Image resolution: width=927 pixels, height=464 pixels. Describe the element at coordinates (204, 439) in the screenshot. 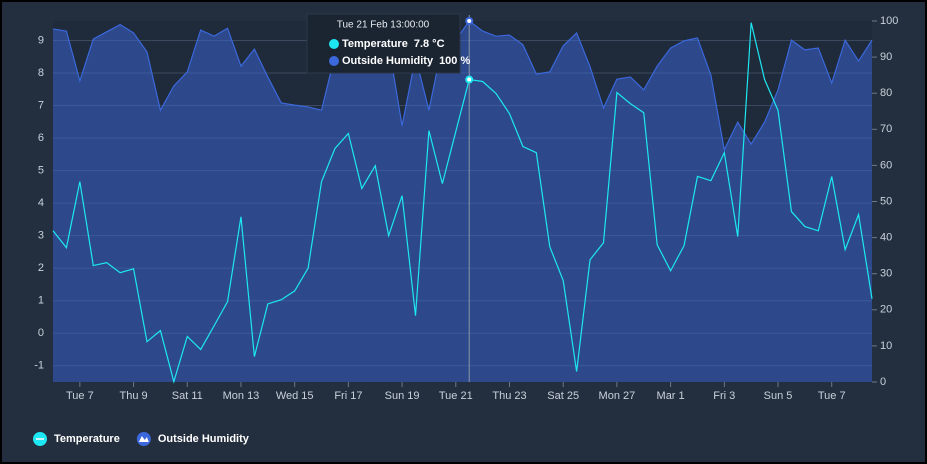

I see `legend-label: Outside Humidity` at that location.